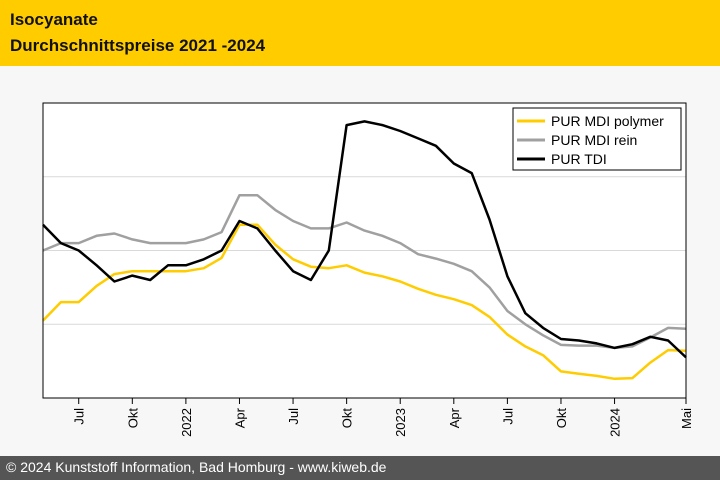 This screenshot has height=480, width=720. I want to click on x-tick-label: Mai, so click(686, 418).